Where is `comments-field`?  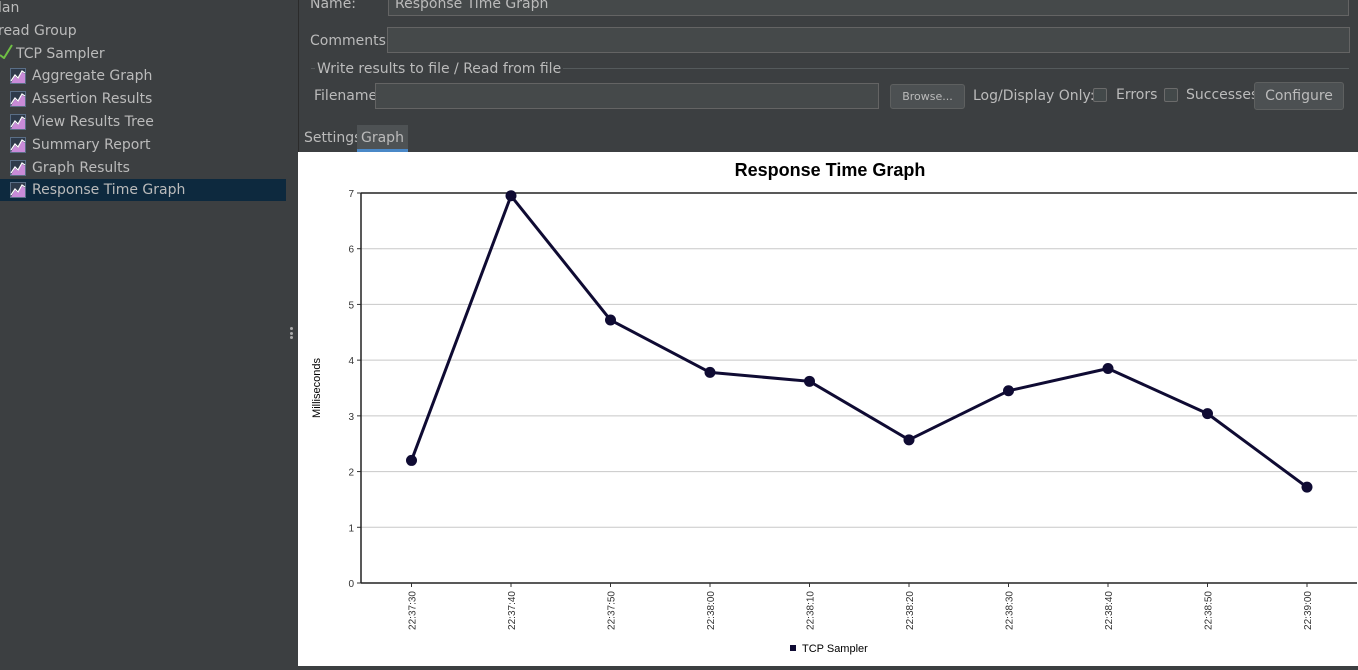
comments-field is located at coordinates (868, 40).